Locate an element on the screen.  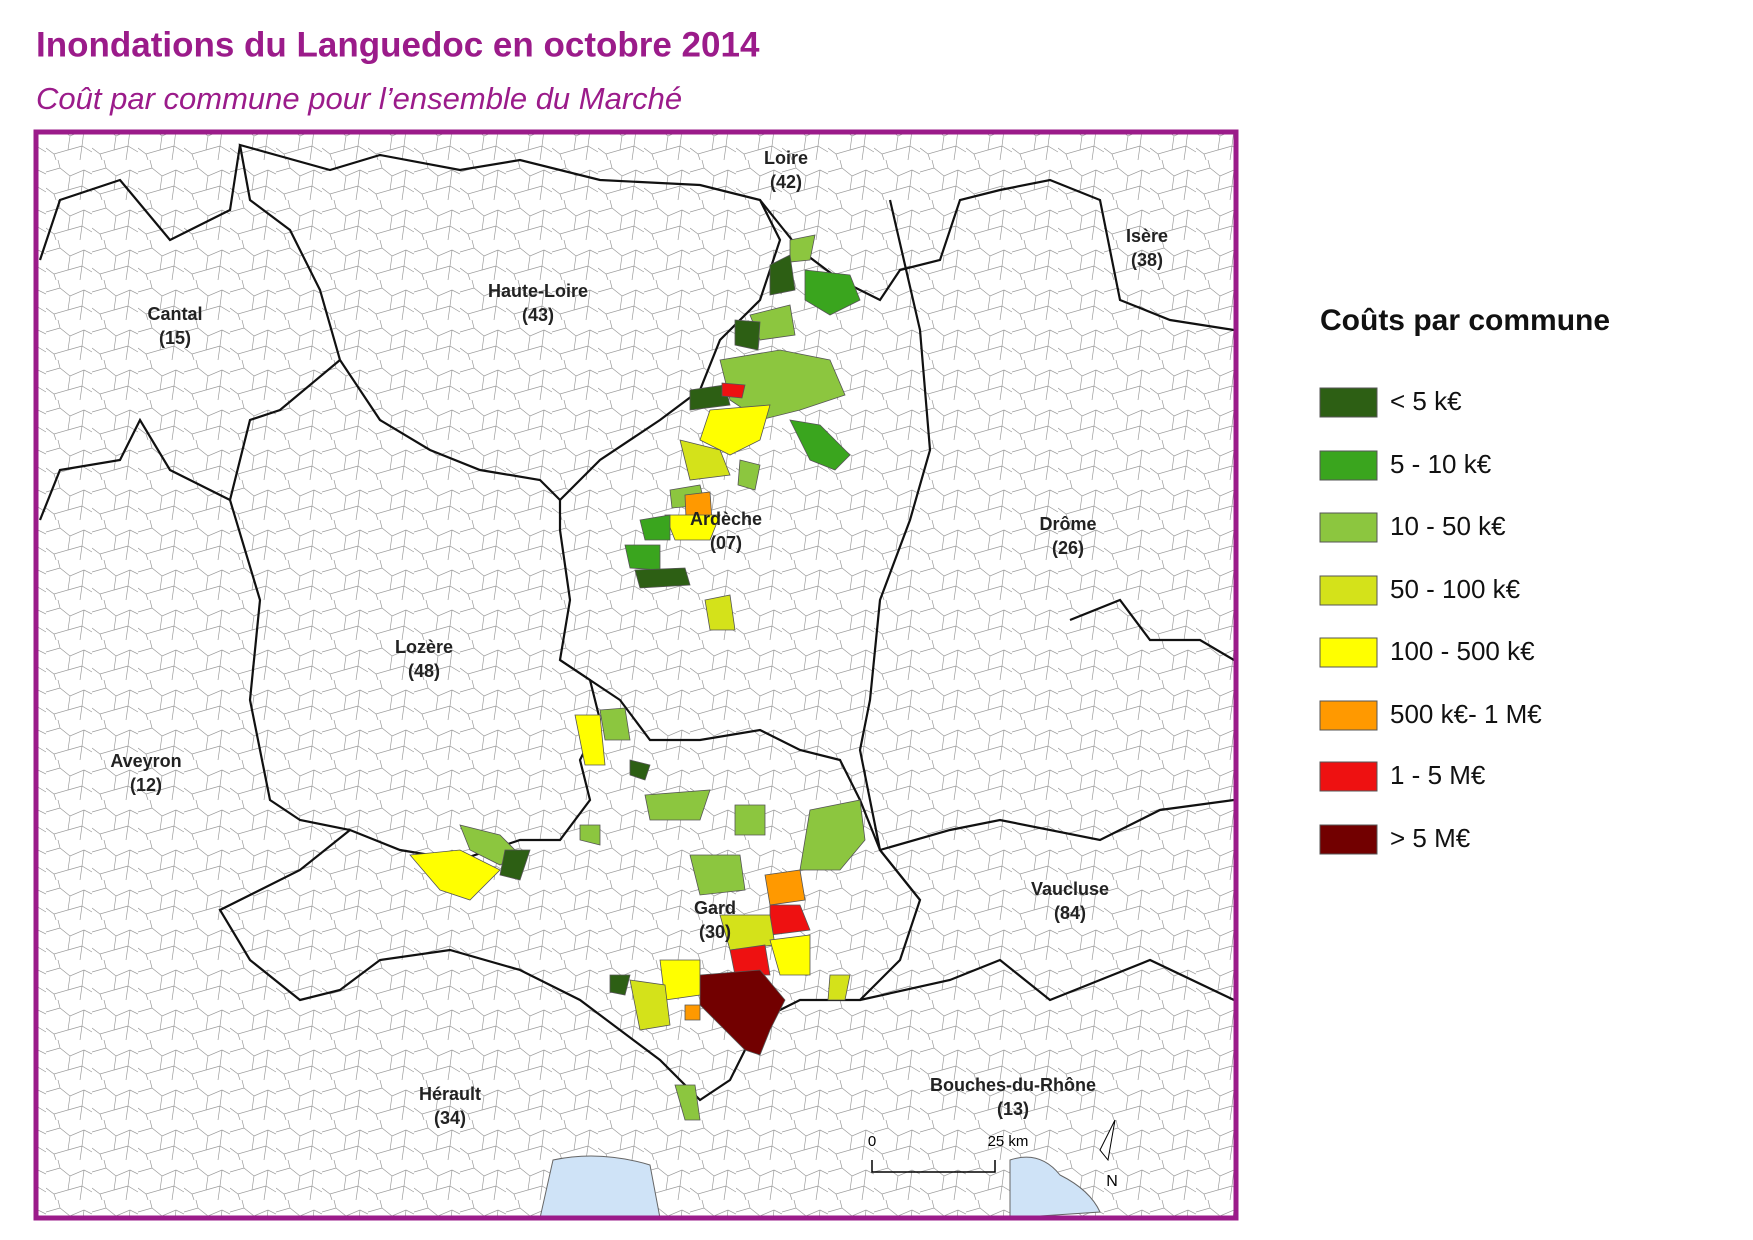
department-code: (13) is located at coordinates (1013, 1109).